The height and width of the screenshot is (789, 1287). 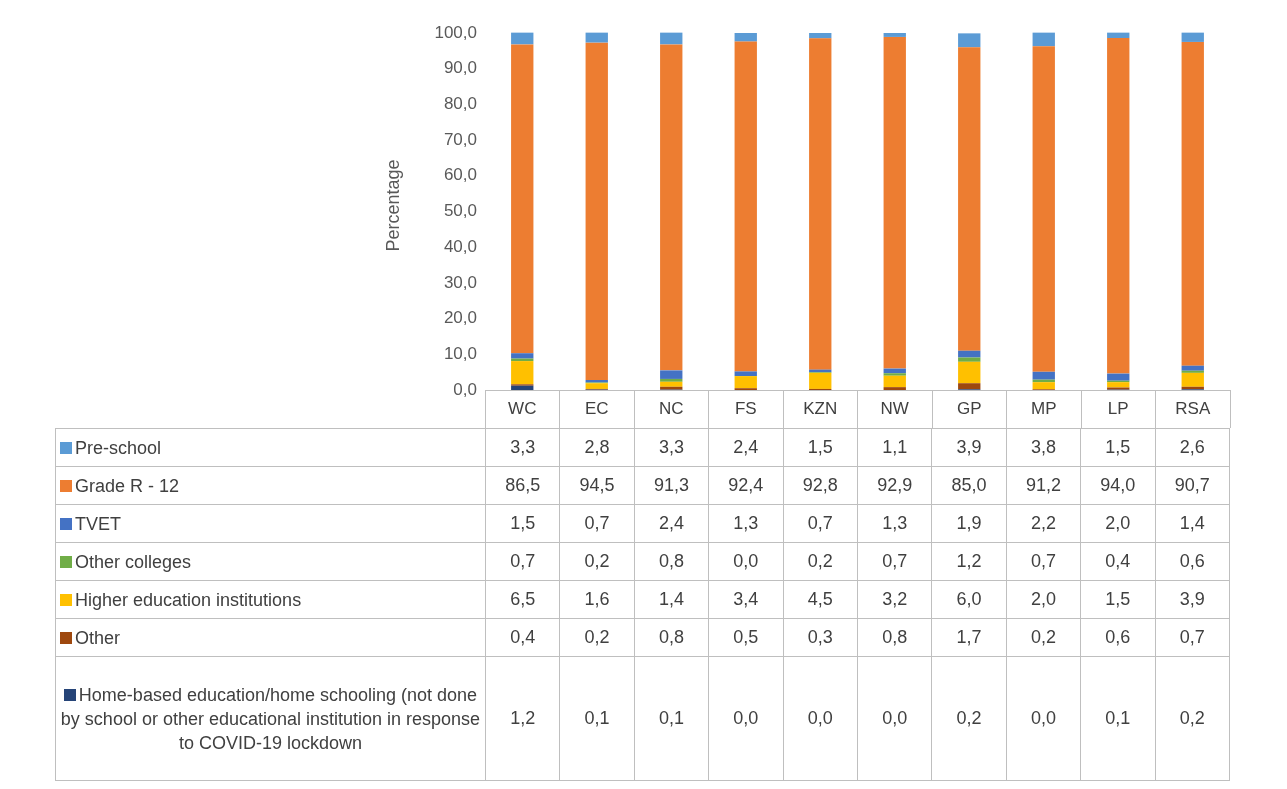 What do you see at coordinates (894, 447) in the screenshot?
I see `data-label: 1,1` at bounding box center [894, 447].